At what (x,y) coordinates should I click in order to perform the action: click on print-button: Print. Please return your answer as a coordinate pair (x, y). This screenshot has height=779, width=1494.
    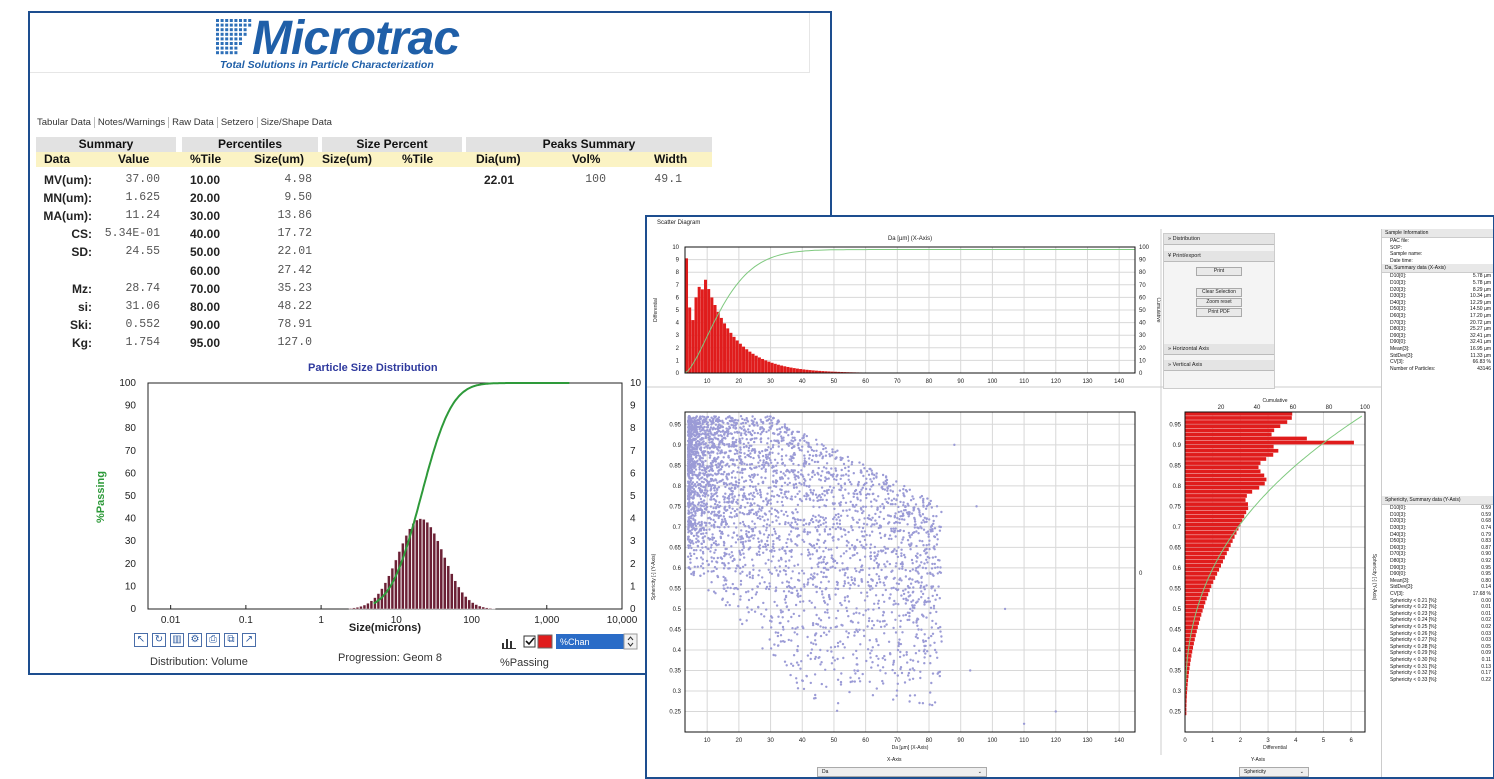
    Looking at the image, I should click on (1219, 271).